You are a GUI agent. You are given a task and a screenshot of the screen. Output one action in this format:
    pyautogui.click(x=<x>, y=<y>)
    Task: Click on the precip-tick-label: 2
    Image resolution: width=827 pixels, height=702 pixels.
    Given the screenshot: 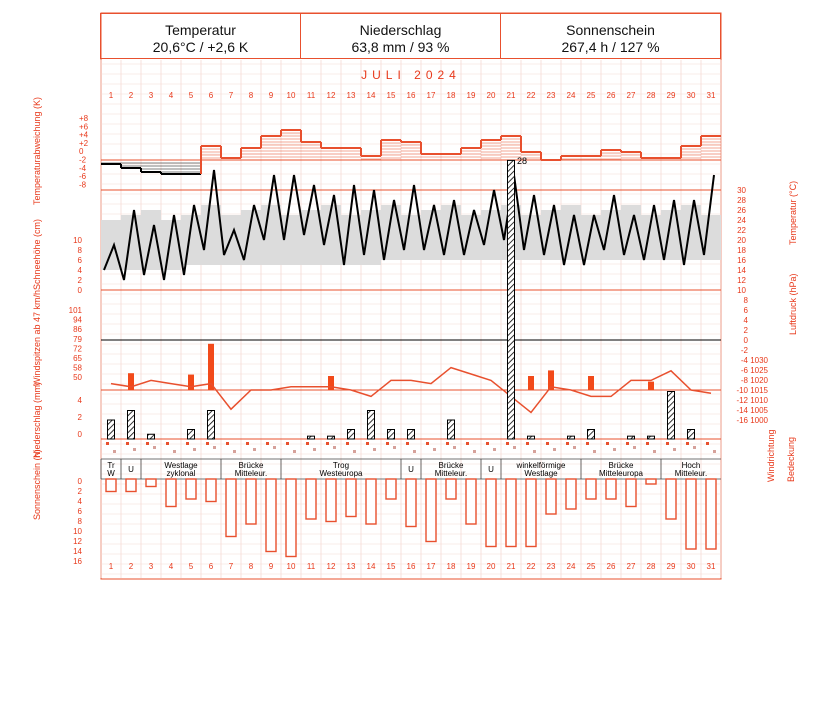 What is the action you would take?
    pyautogui.click(x=80, y=417)
    